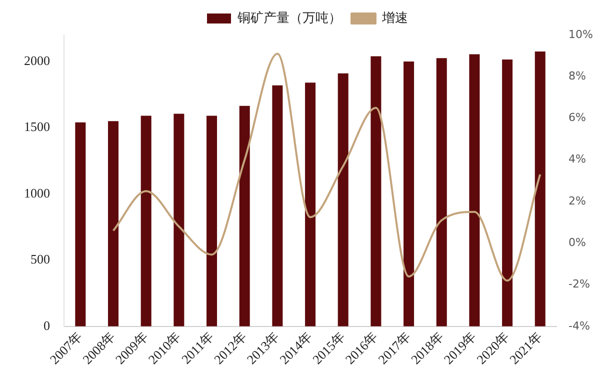 The height and width of the screenshot is (373, 613). I want to click on y2-tick-label: 2%, so click(577, 201).